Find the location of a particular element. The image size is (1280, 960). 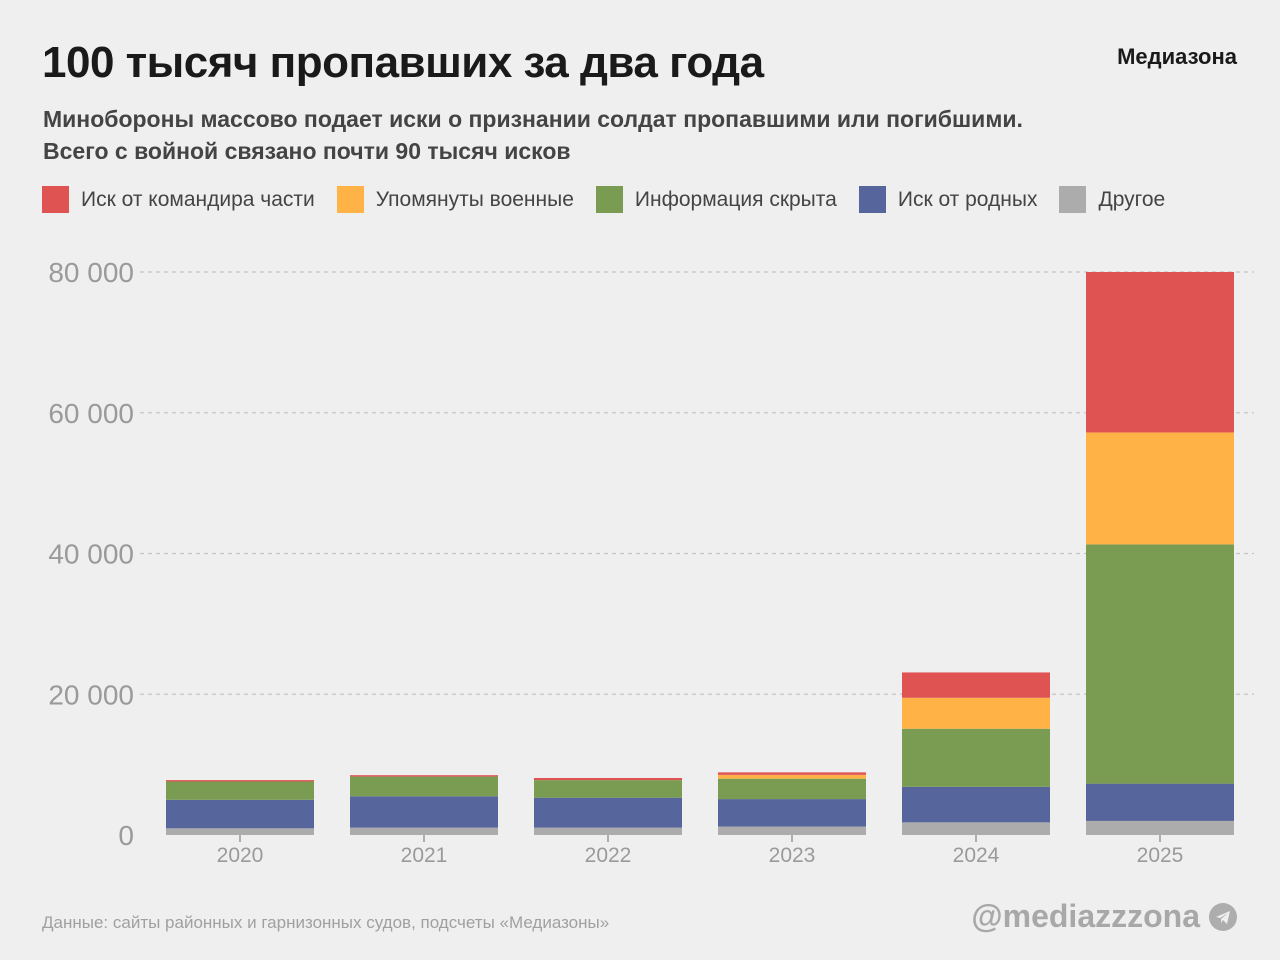

x-tick-label: 2024 is located at coordinates (976, 855).